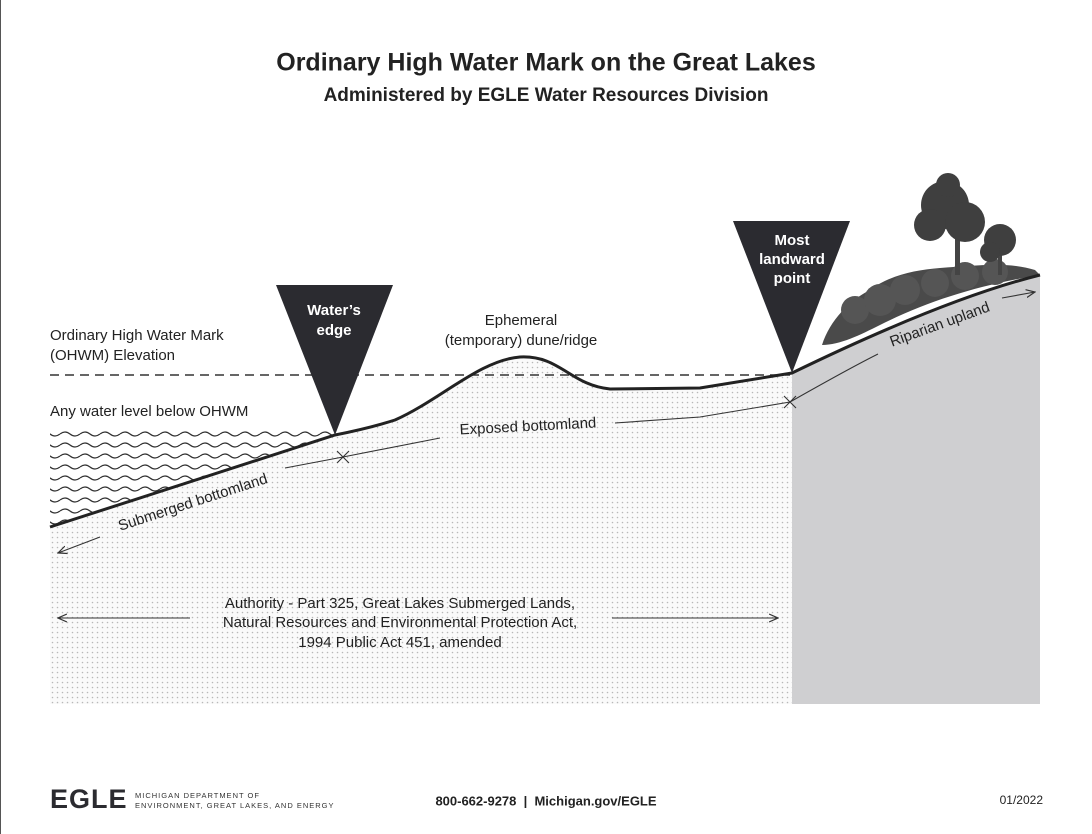 The image size is (1092, 834). Describe the element at coordinates (1022, 800) in the screenshot. I see `date: 01/2022` at that location.